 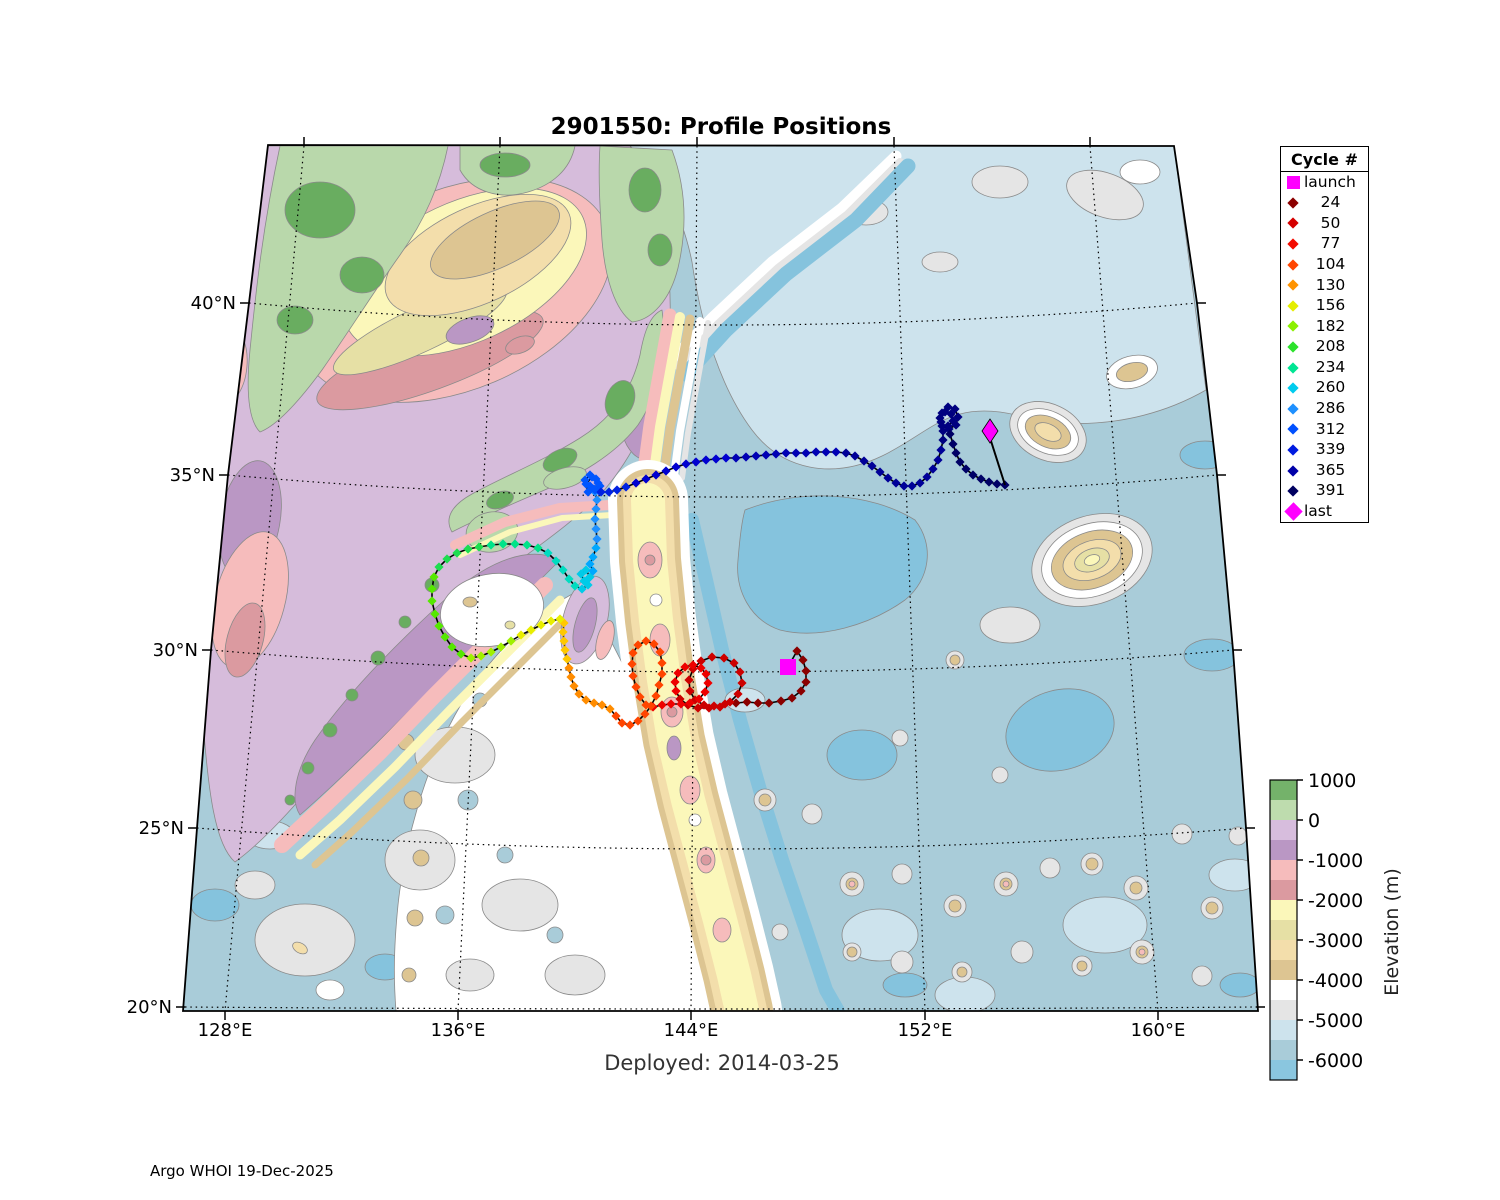 What do you see at coordinates (893, 546) in the screenshot?
I see `trajectory-markers` at bounding box center [893, 546].